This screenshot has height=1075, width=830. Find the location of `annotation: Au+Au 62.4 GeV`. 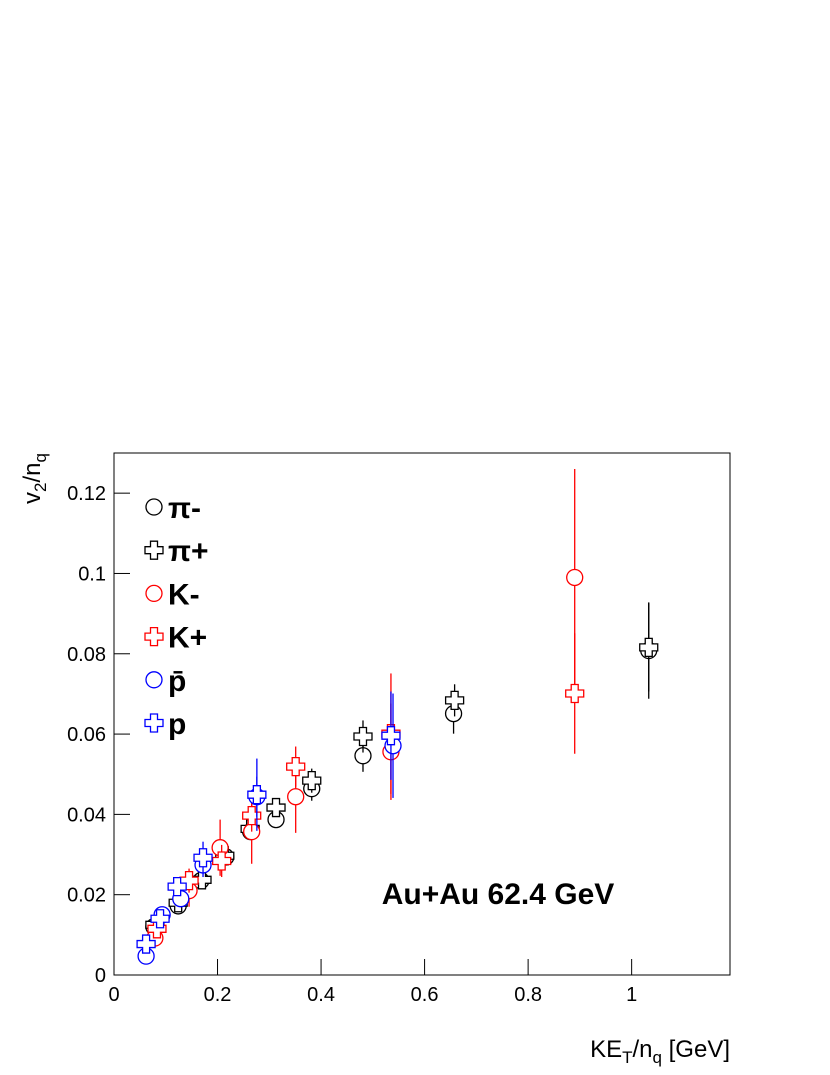

annotation: Au+Au 62.4 GeV is located at coordinates (498, 894).